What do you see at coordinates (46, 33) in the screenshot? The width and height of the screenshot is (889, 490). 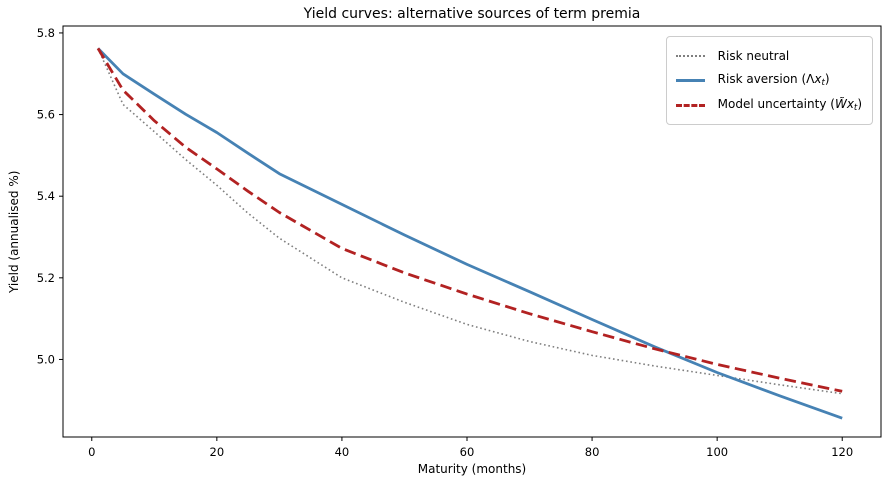 I see `y-tick-label: 5.8` at bounding box center [46, 33].